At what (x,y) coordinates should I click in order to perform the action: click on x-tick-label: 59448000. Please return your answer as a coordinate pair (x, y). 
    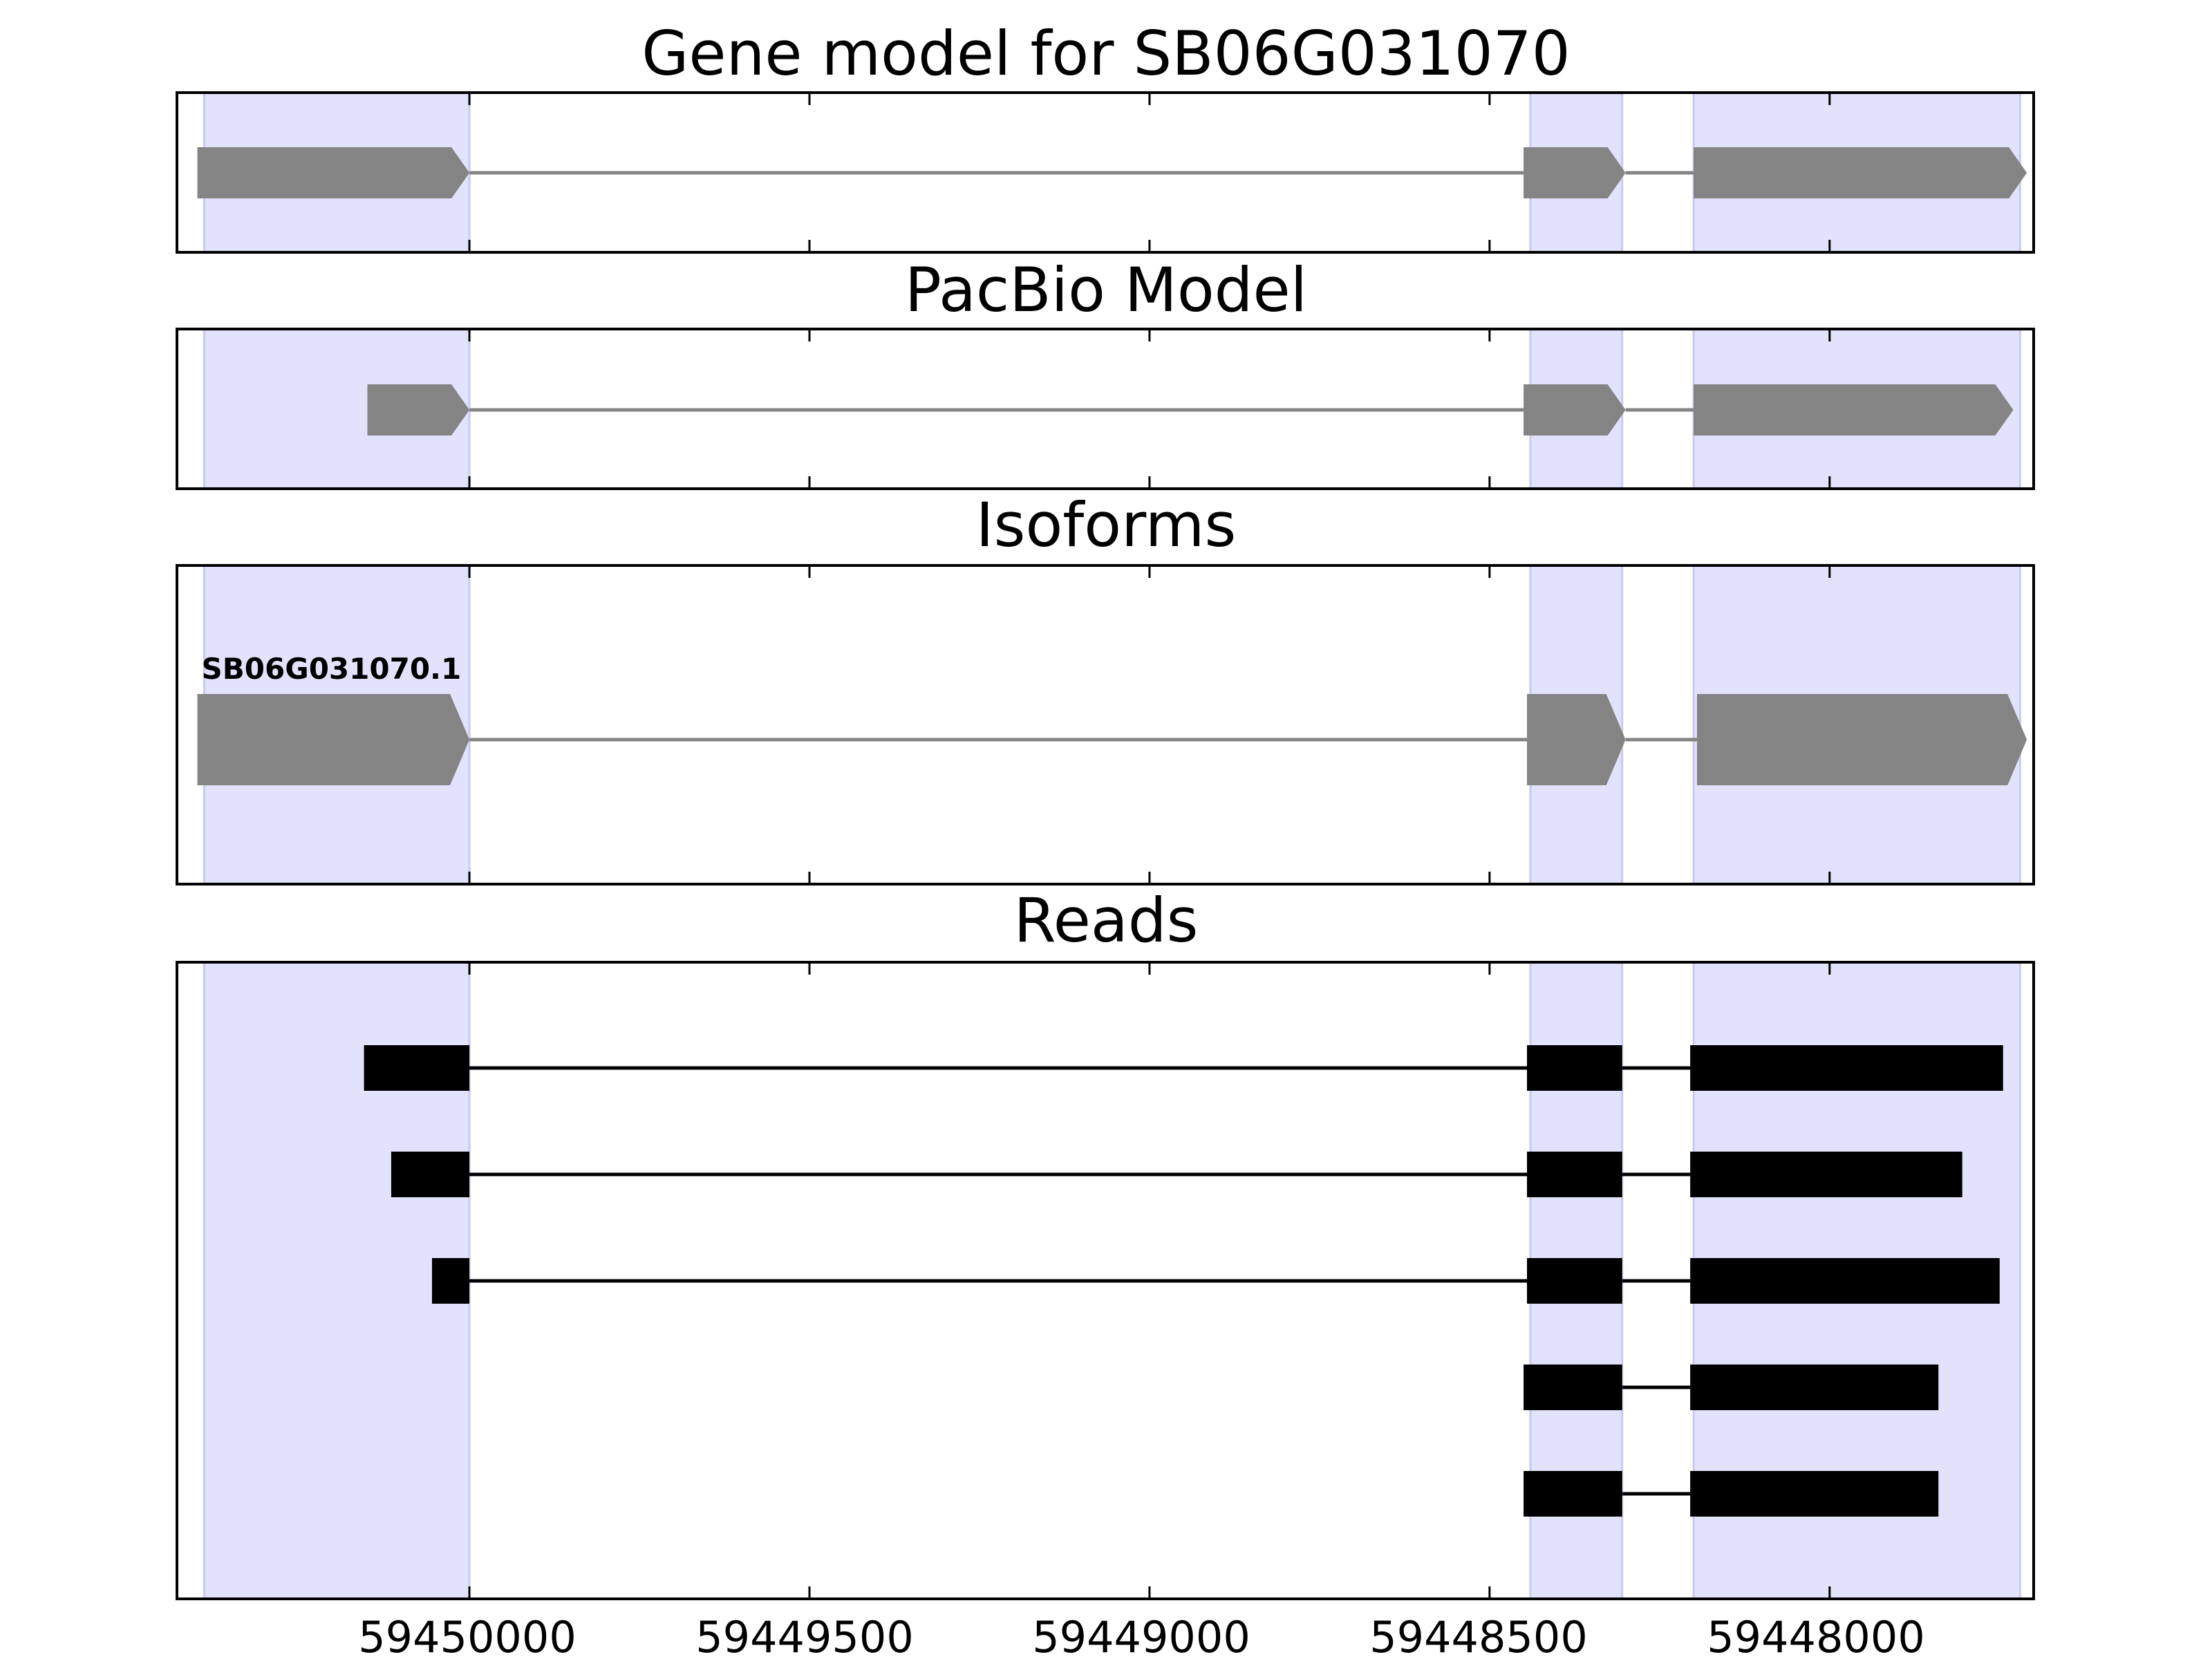
    Looking at the image, I should click on (1816, 1635).